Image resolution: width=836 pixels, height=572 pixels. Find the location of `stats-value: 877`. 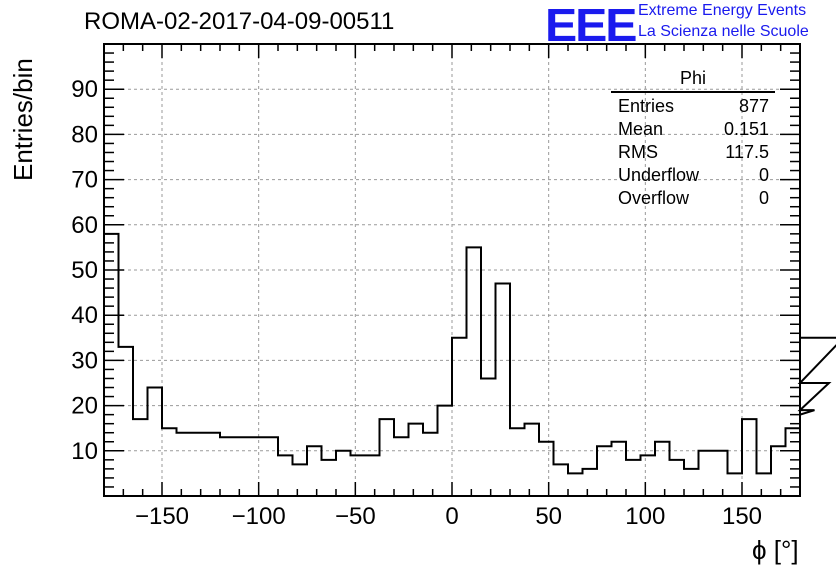

stats-value: 877 is located at coordinates (753, 106).